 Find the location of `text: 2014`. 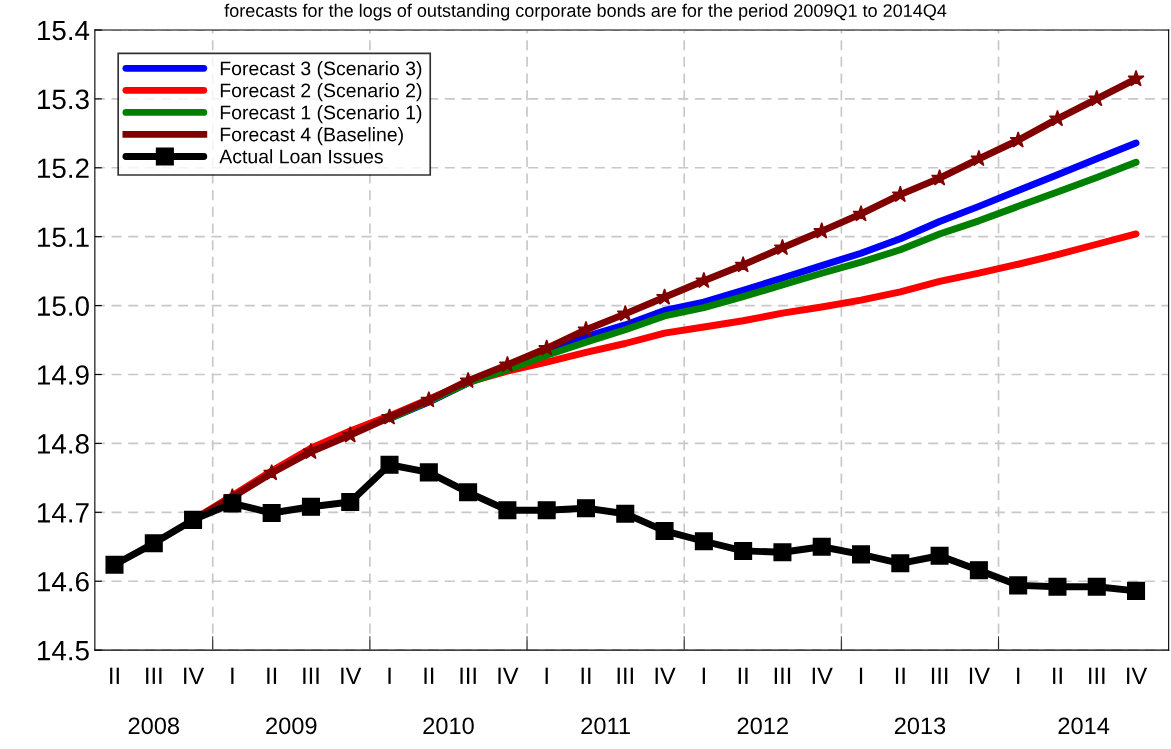

text: 2014 is located at coordinates (1084, 726).